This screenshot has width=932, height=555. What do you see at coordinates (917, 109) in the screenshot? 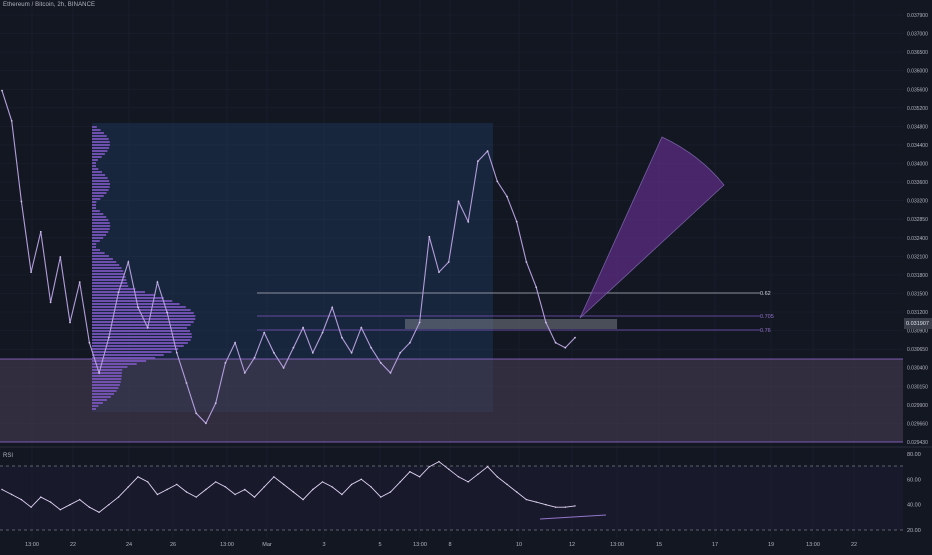
I see `price-tick-label: 0.035200` at bounding box center [917, 109].